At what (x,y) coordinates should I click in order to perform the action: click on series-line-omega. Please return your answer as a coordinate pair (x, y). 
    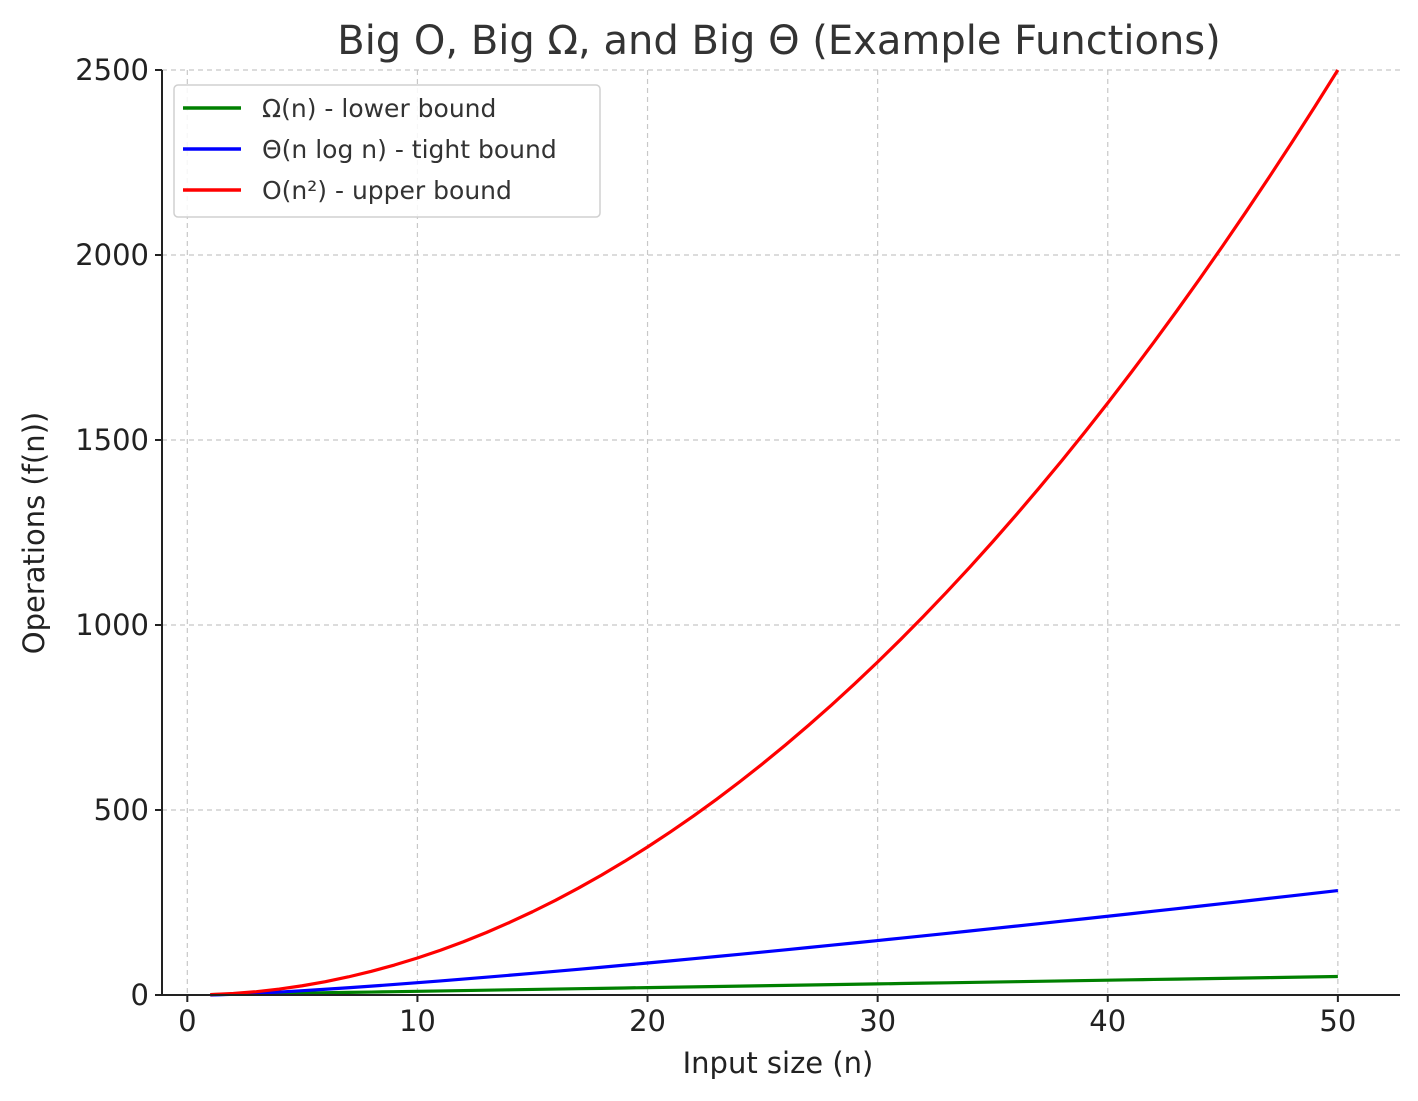
    Looking at the image, I should click on (774, 985).